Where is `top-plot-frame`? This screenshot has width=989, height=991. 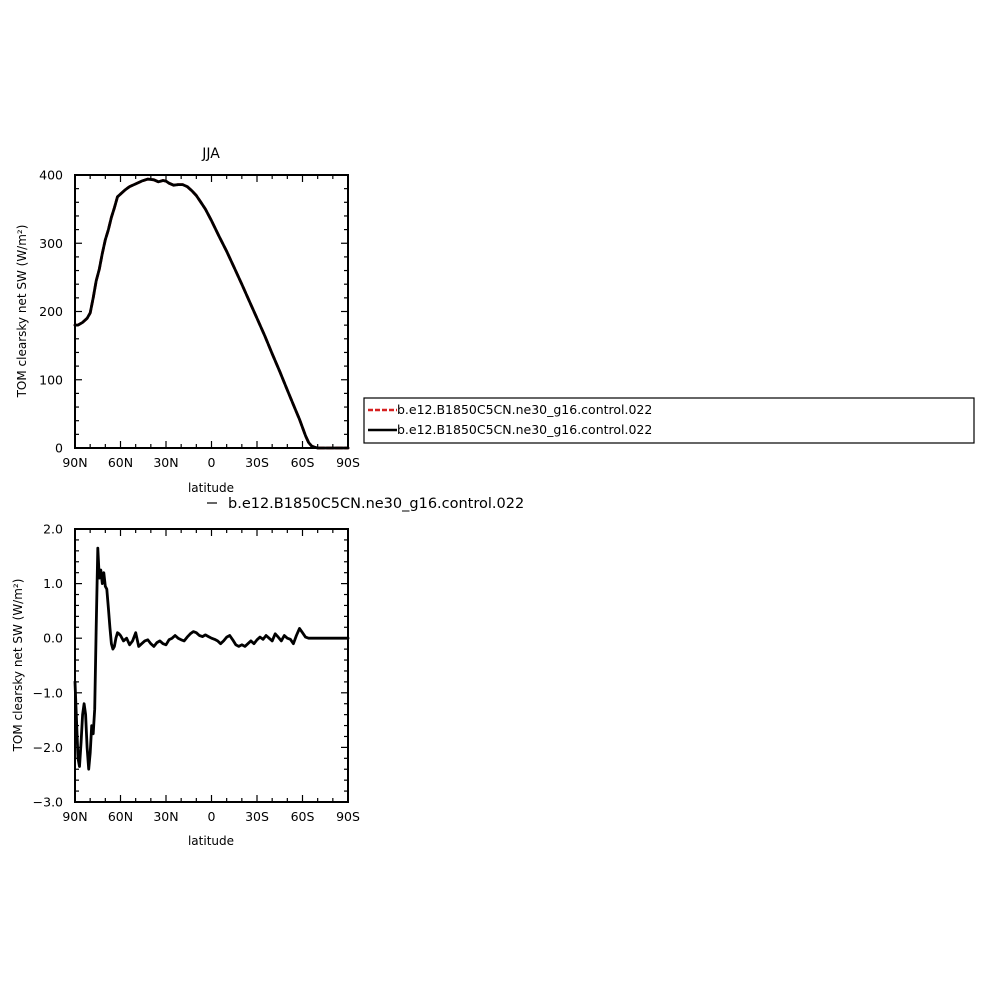 top-plot-frame is located at coordinates (211, 311).